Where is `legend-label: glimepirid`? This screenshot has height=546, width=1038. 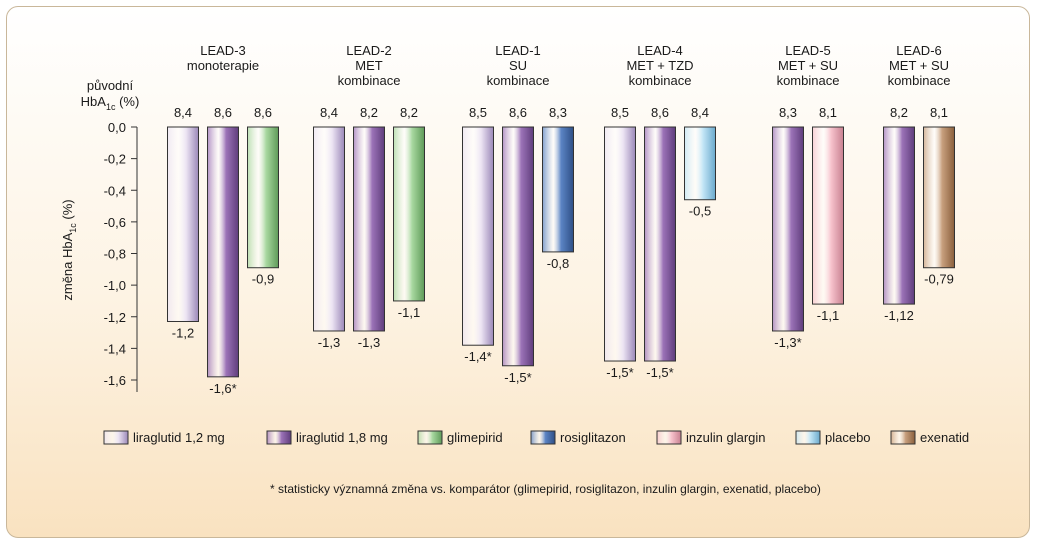
legend-label: glimepirid is located at coordinates (475, 437).